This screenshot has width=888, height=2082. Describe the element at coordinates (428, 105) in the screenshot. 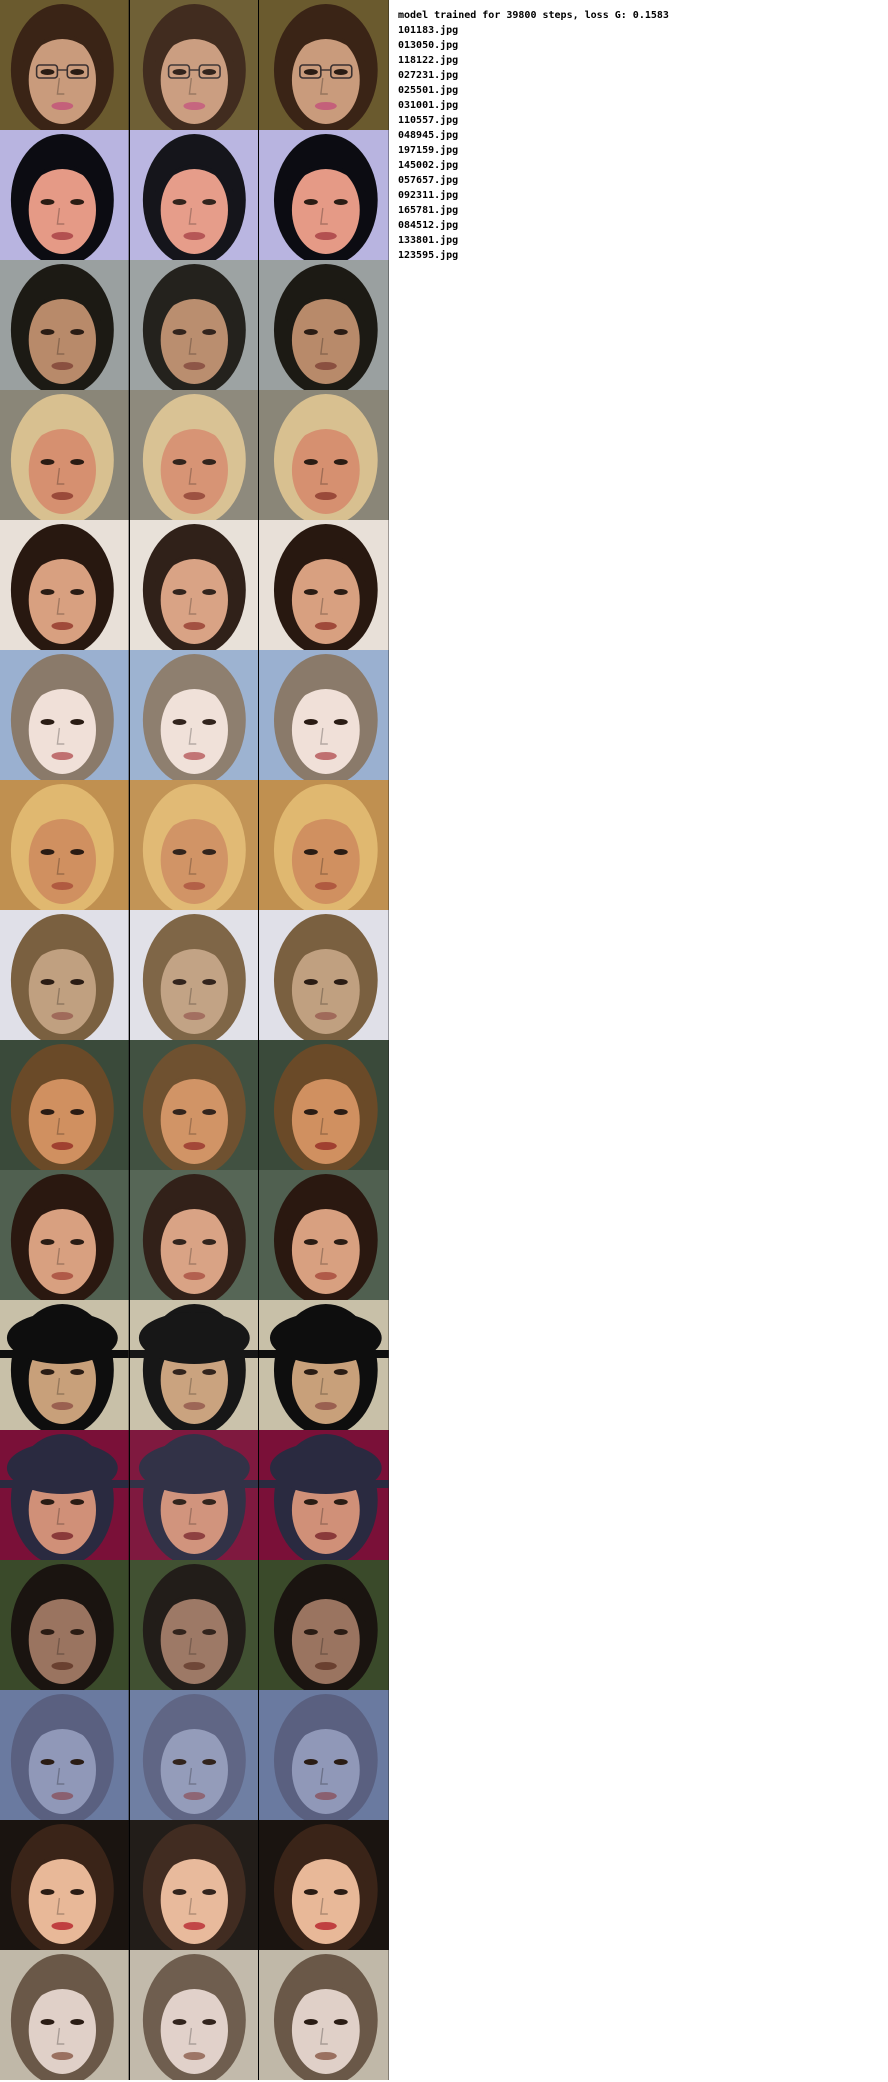

I see `file-name: 031001.jpg` at that location.